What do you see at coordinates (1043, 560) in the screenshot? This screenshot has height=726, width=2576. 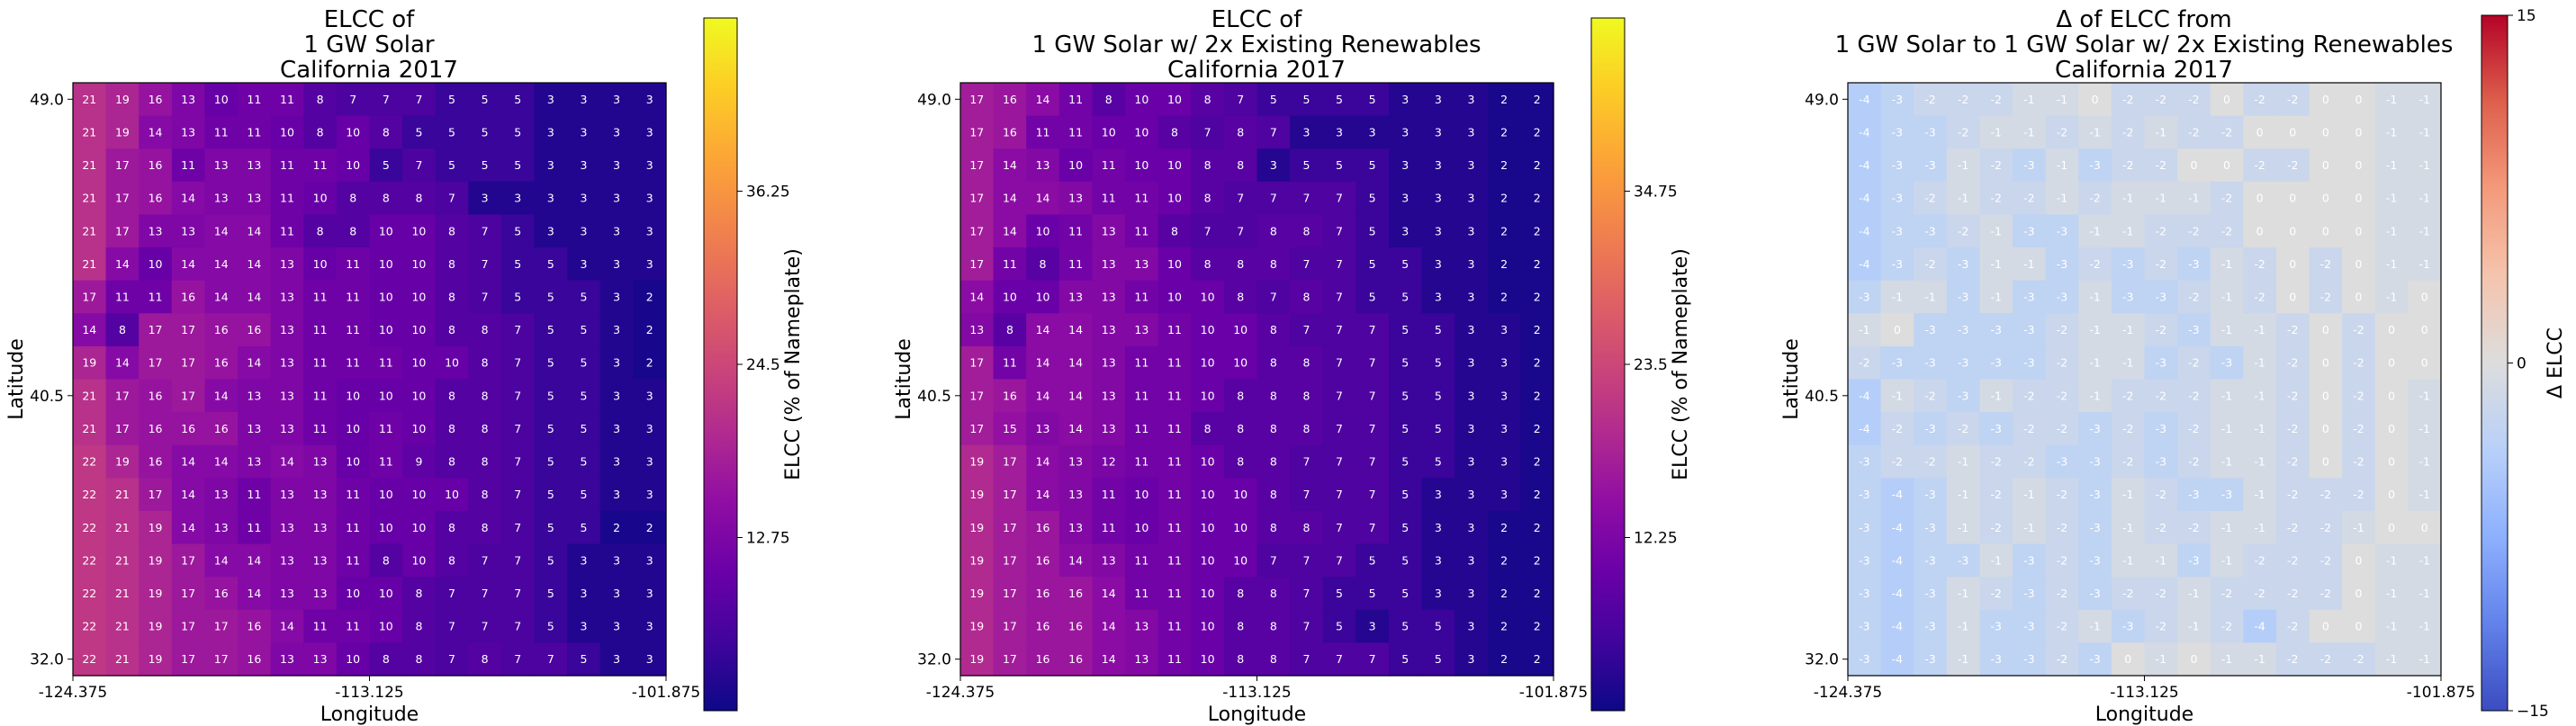 I see `cell-value-label: 16` at bounding box center [1043, 560].